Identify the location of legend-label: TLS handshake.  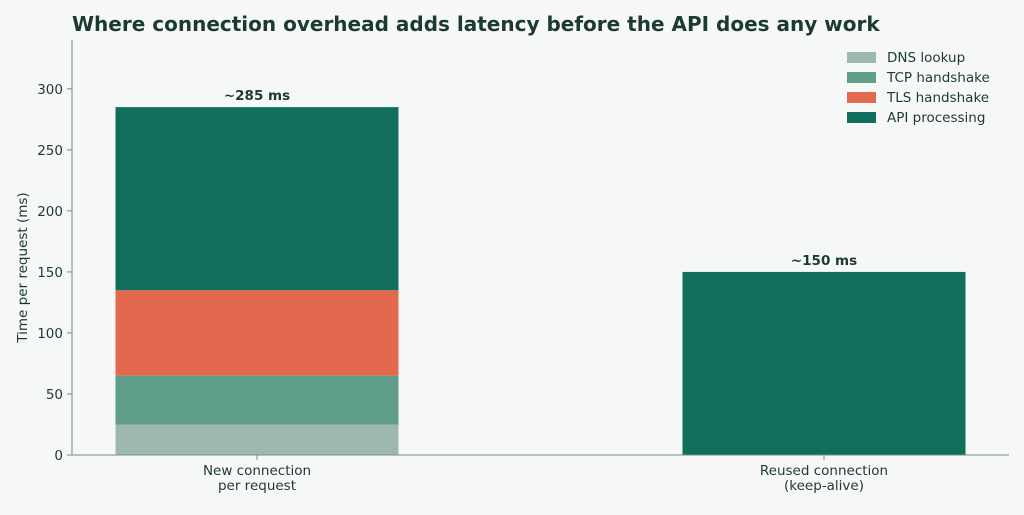
(937, 98).